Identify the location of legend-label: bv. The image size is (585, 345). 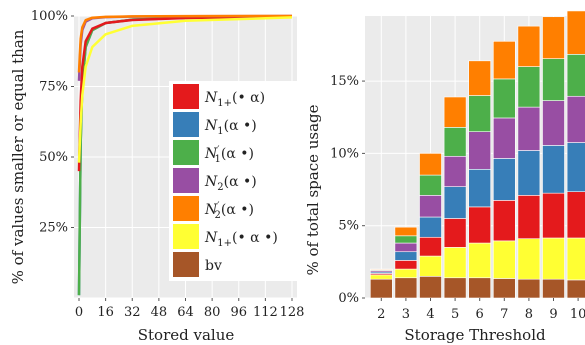
(213, 266).